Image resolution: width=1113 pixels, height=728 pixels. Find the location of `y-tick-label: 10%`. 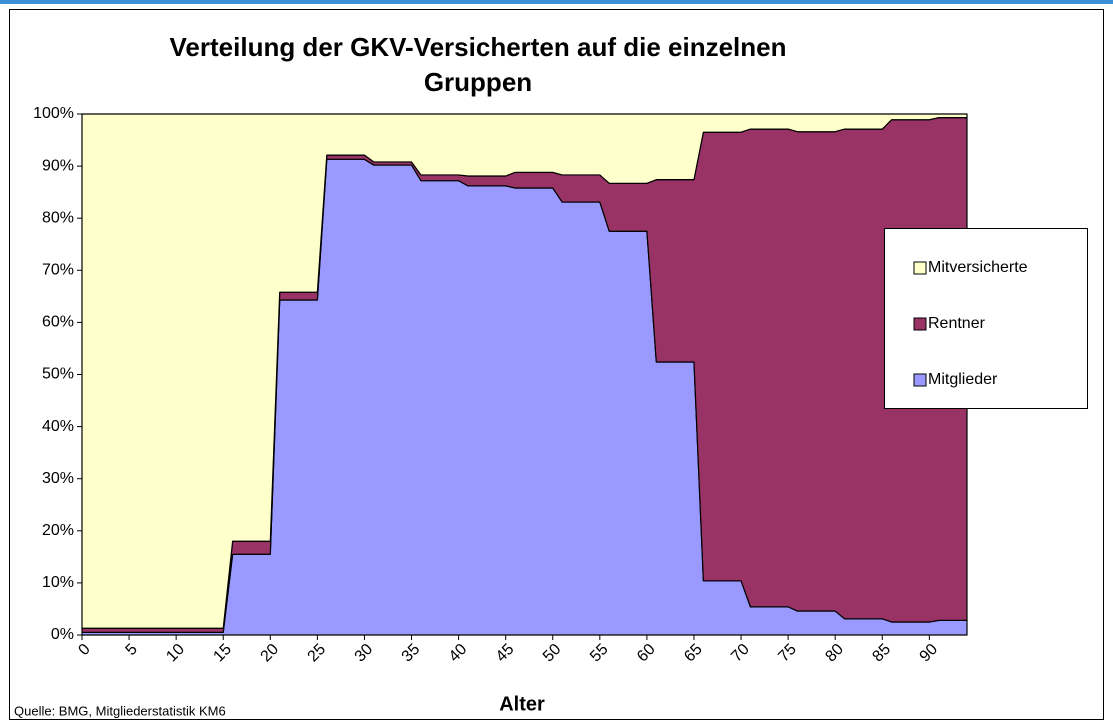

y-tick-label: 10% is located at coordinates (58, 582).